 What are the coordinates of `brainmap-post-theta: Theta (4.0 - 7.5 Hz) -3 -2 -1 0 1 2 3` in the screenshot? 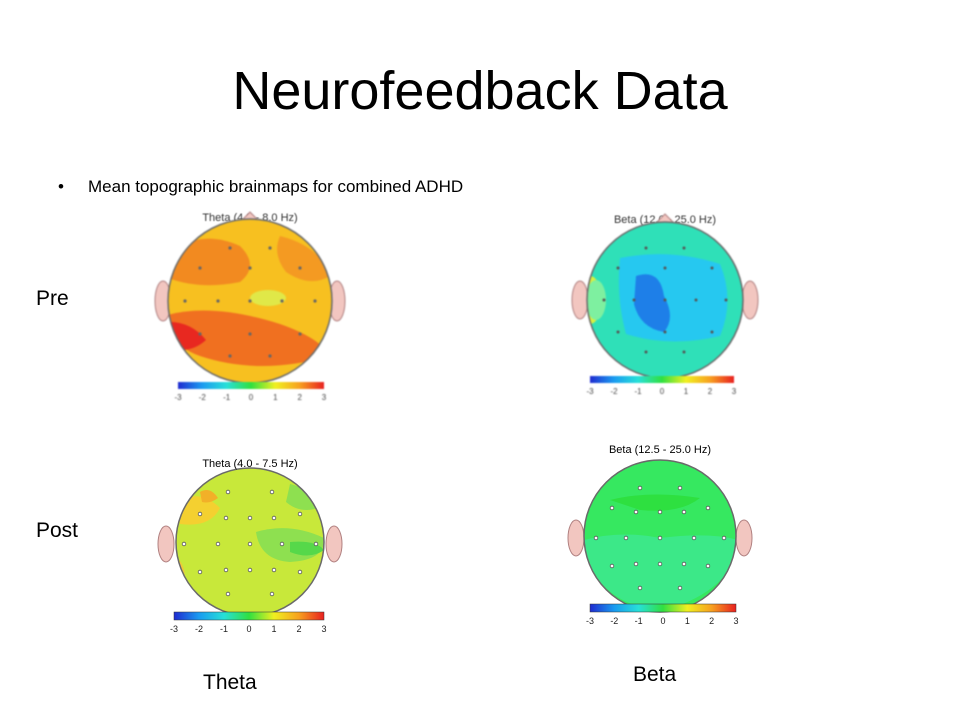 It's located at (250, 545).